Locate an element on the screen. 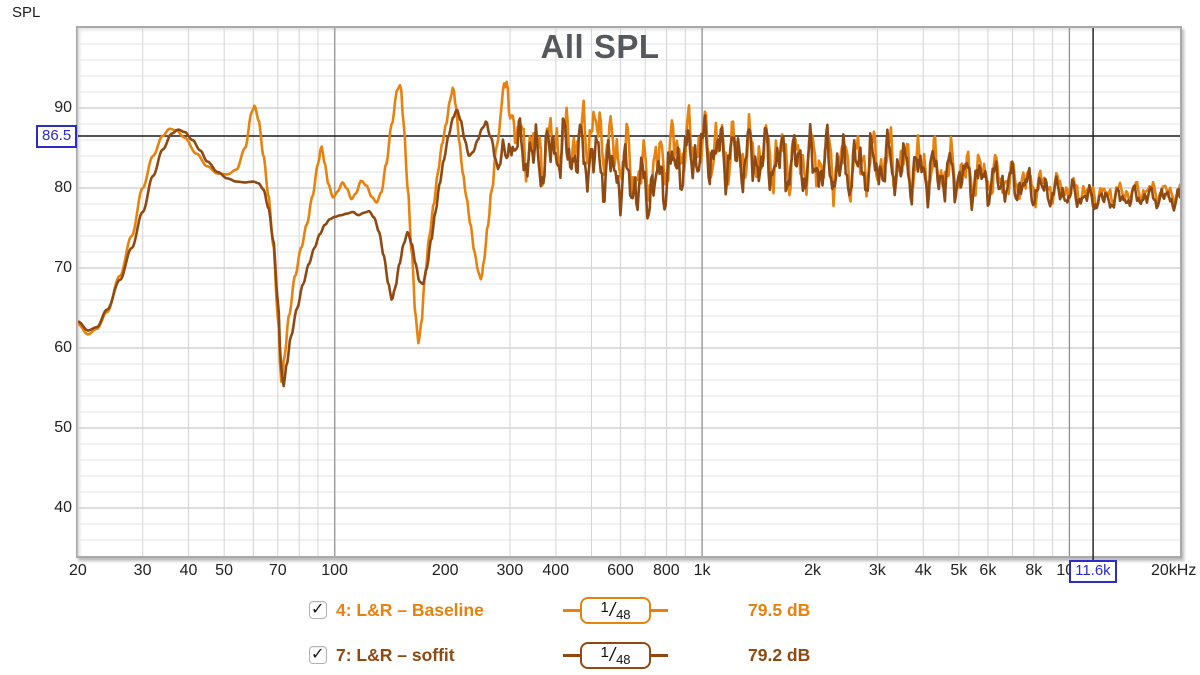 The image size is (1200, 675). x-axis-tick-label: 4k is located at coordinates (923, 570).